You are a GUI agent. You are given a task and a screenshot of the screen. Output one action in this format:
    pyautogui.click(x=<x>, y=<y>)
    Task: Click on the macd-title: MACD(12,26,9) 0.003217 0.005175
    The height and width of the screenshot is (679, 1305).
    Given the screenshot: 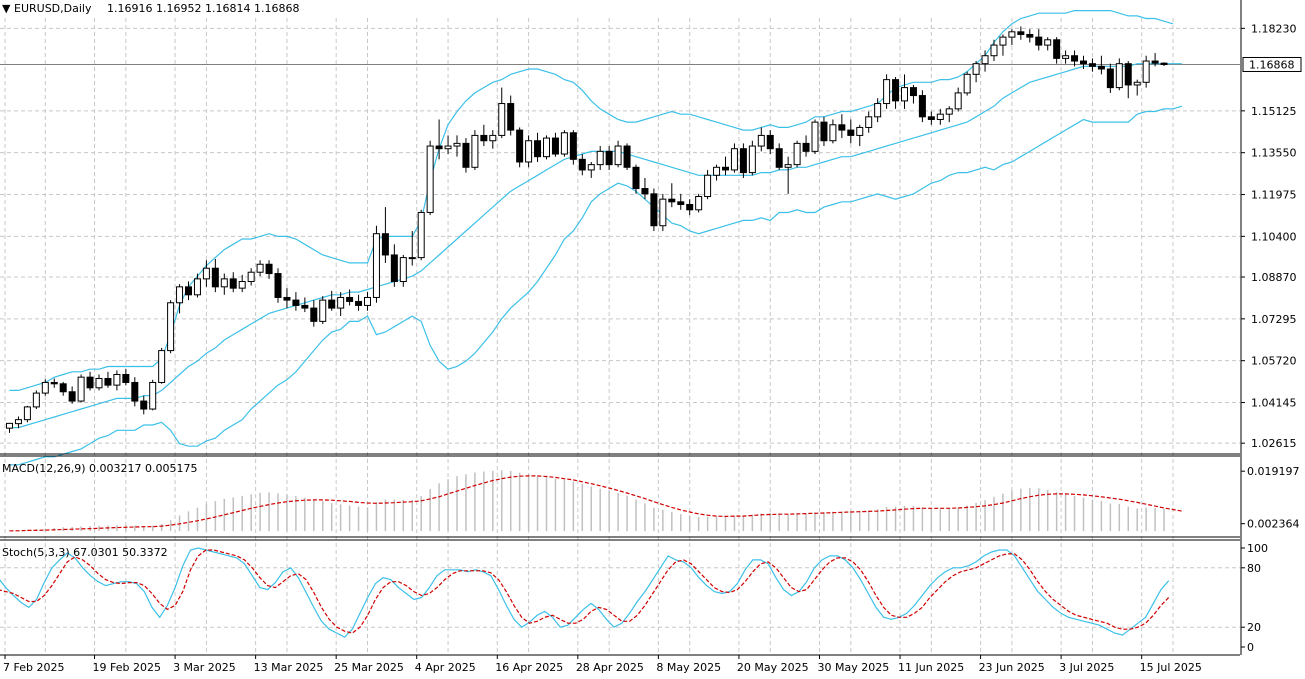 What is the action you would take?
    pyautogui.click(x=100, y=468)
    